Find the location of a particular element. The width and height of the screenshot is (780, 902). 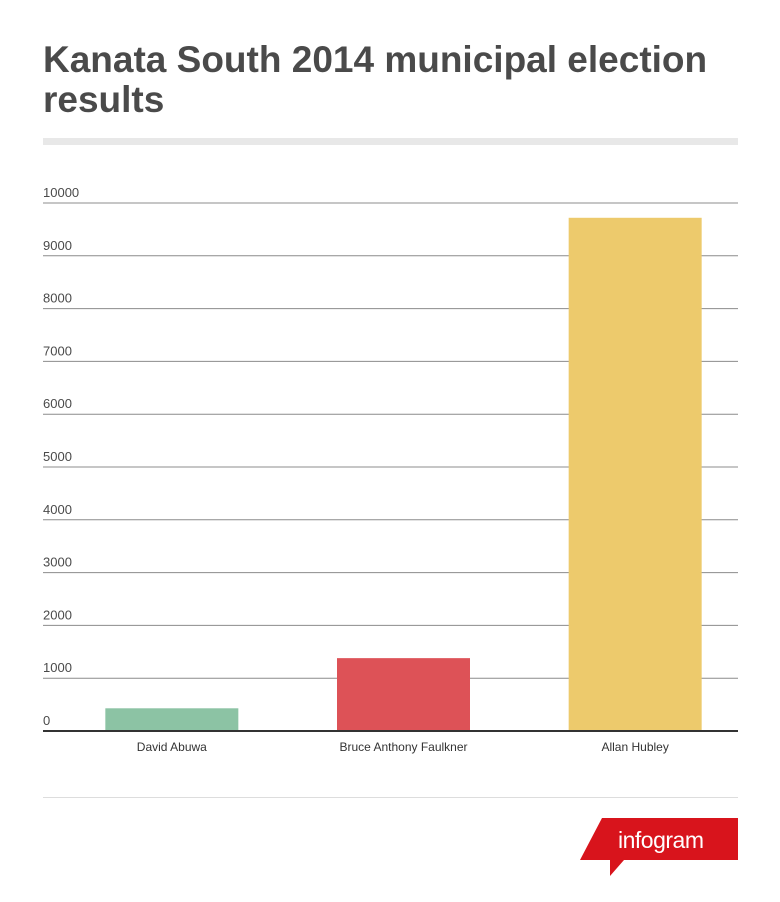

infogram-logo-icon is located at coordinates (659, 848).